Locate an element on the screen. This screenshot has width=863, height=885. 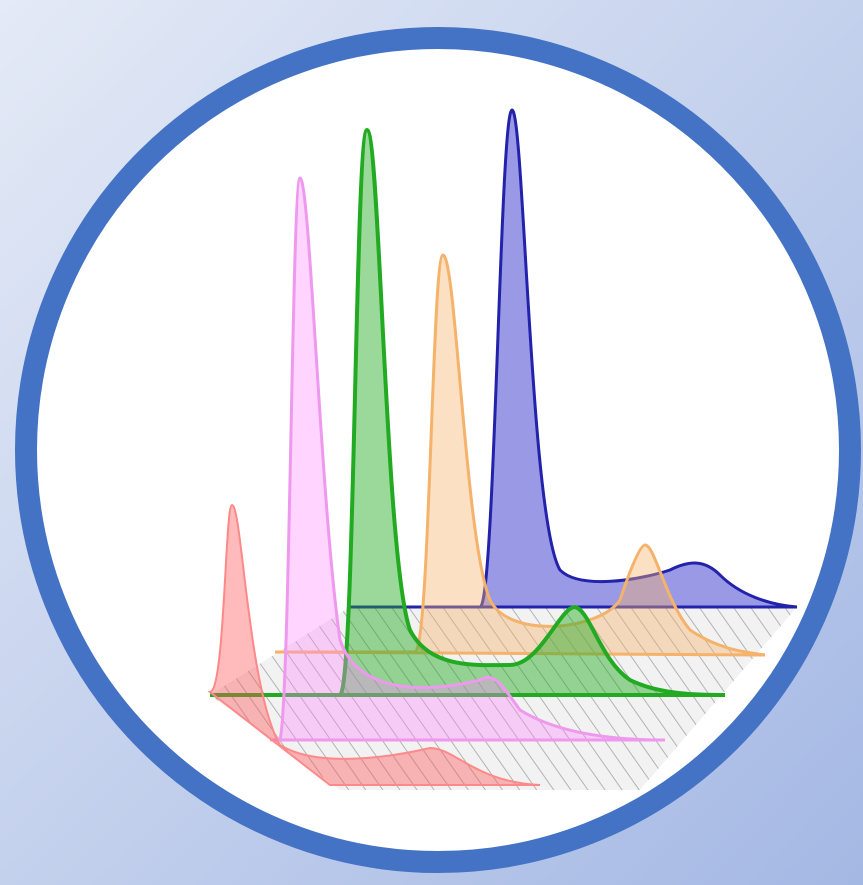
red-curve is located at coordinates (374, 644).